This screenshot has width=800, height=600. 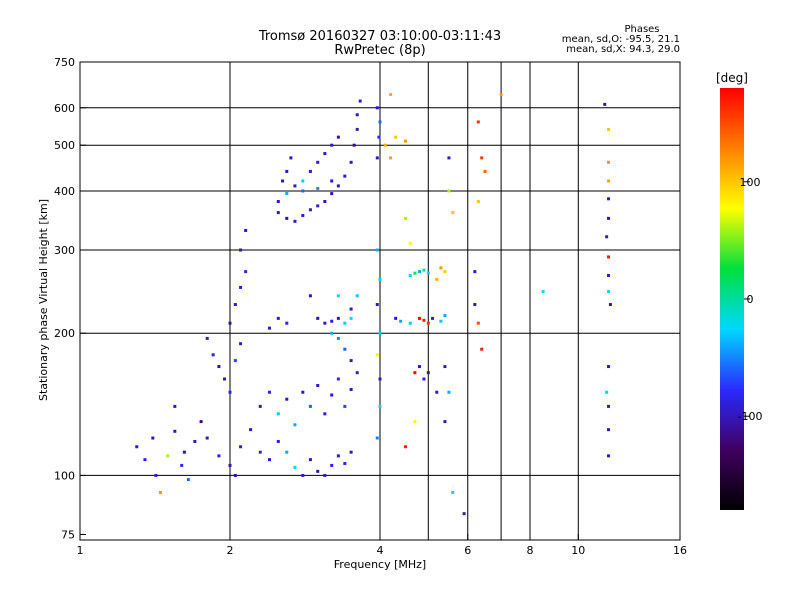 I want to click on y-tick-label: 75, so click(x=68, y=534).